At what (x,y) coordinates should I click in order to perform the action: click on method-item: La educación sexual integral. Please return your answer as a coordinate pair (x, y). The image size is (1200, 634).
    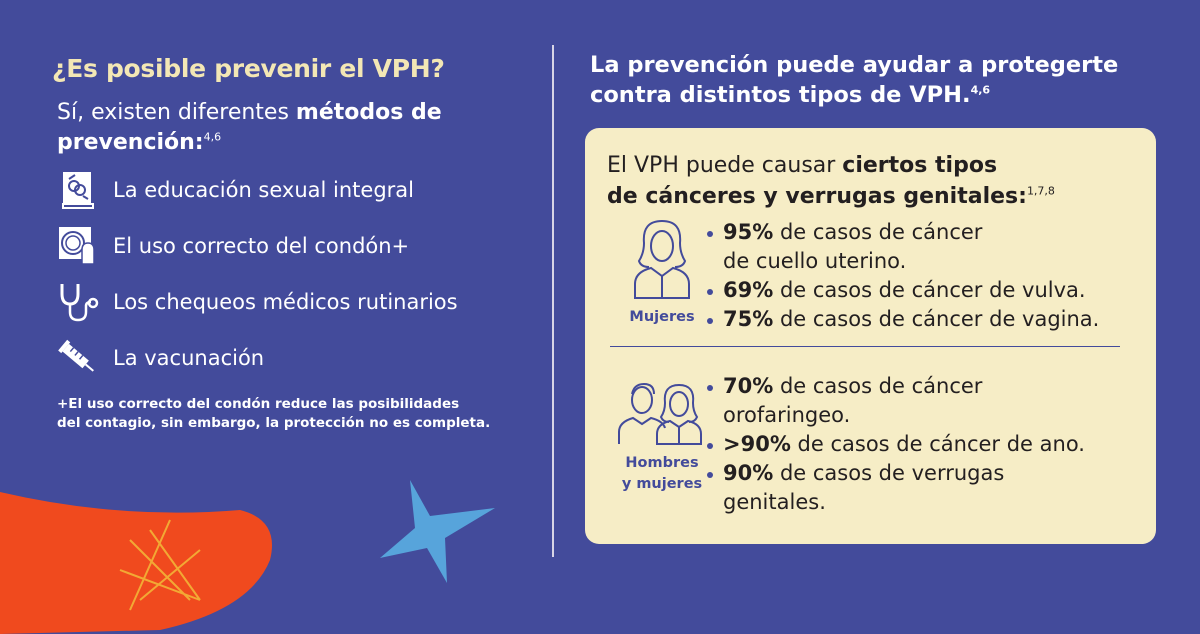
    Looking at the image, I should click on (234, 190).